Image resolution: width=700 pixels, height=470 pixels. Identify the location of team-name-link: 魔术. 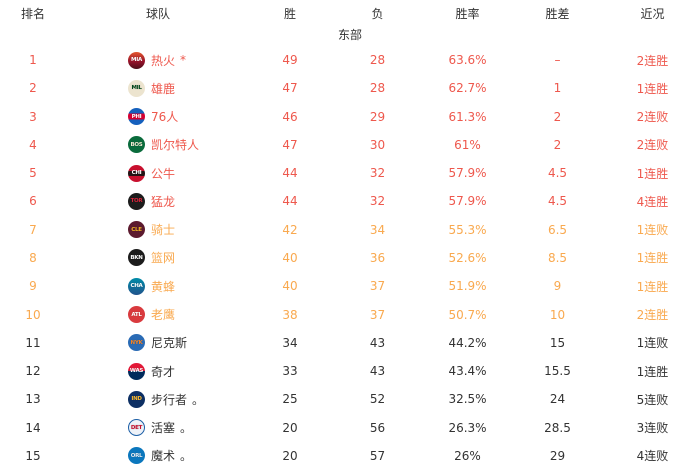
(163, 456).